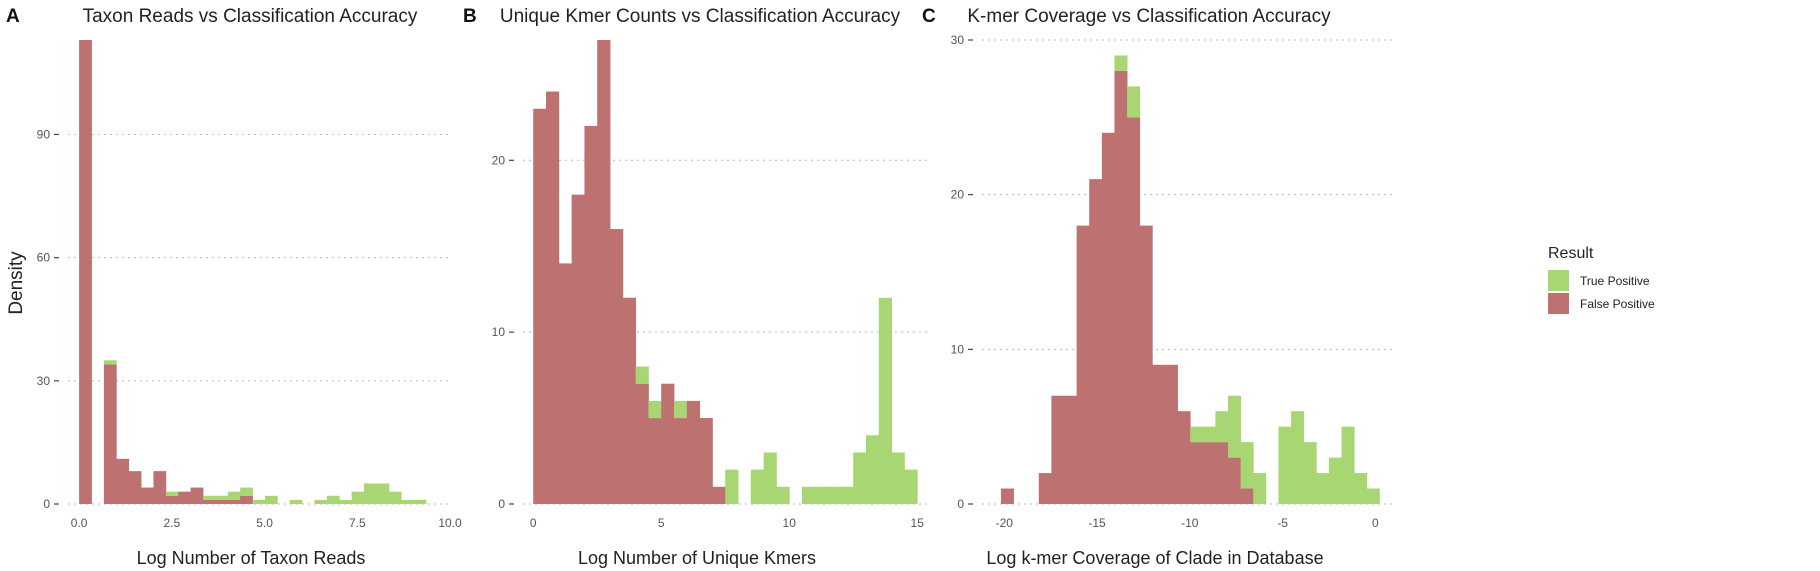 This screenshot has height=571, width=1820. Describe the element at coordinates (499, 160) in the screenshot. I see `y-tick-label: 20` at that location.